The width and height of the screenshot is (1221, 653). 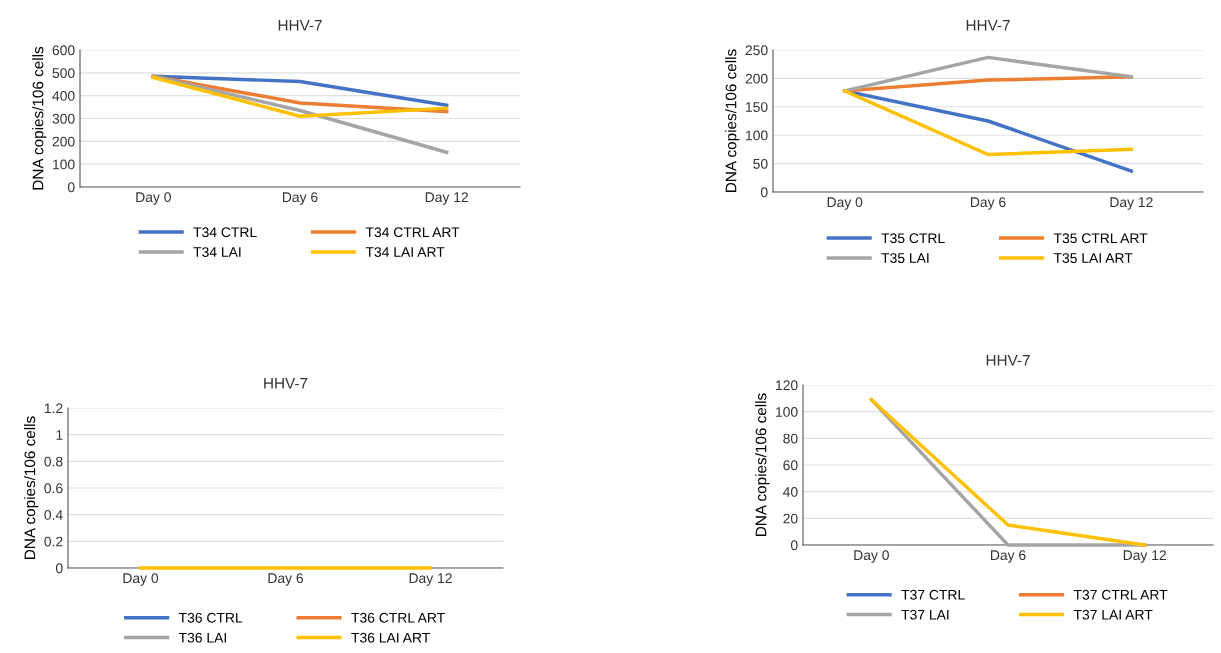 I want to click on y-tick-label: 400, so click(x=63, y=96).